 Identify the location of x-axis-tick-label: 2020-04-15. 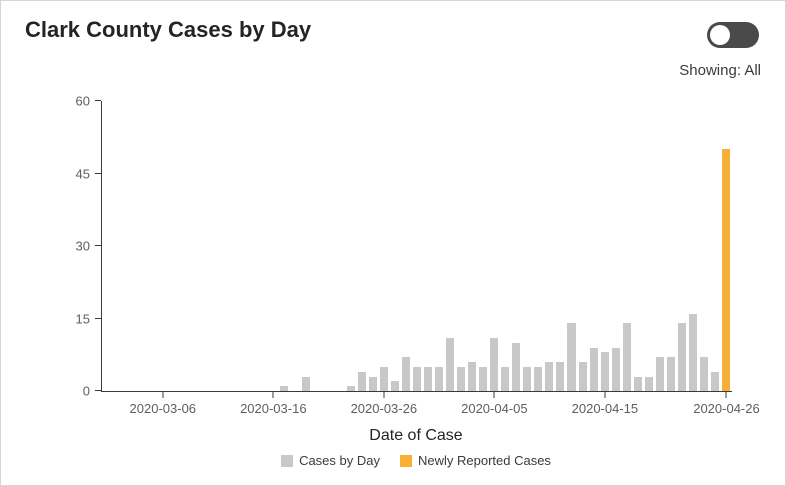
(605, 408).